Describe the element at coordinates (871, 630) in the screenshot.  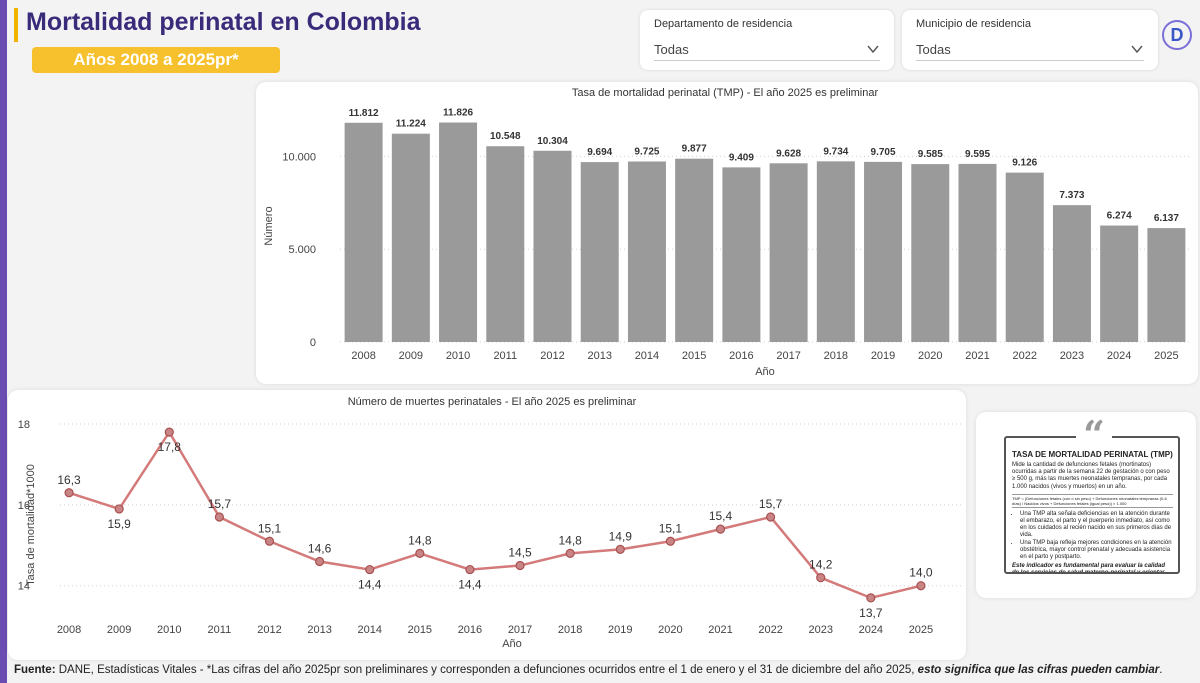
I see `line-x-tick-label: 2024` at that location.